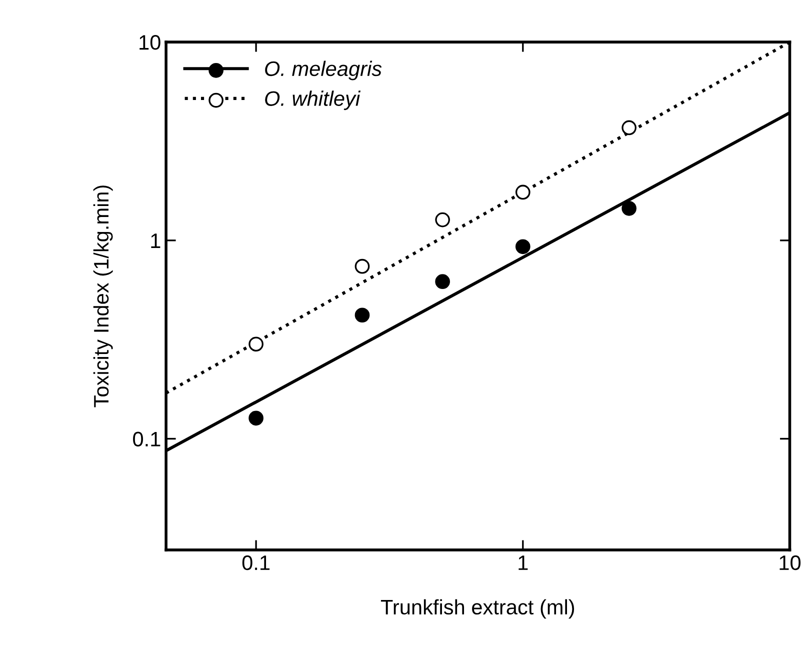 Image resolution: width=810 pixels, height=647 pixels. Describe the element at coordinates (313, 100) in the screenshot. I see `legend-label: O. whitleyi` at that location.